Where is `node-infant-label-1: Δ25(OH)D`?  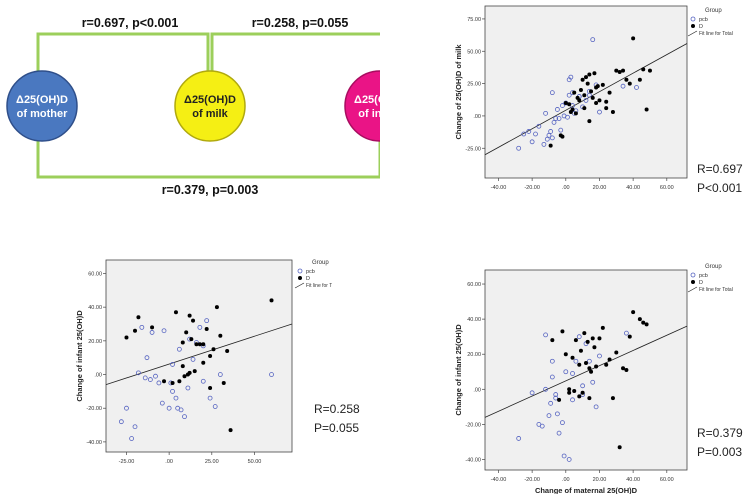
node-infant-label-1: Δ25(OH)D is located at coordinates (367, 100).